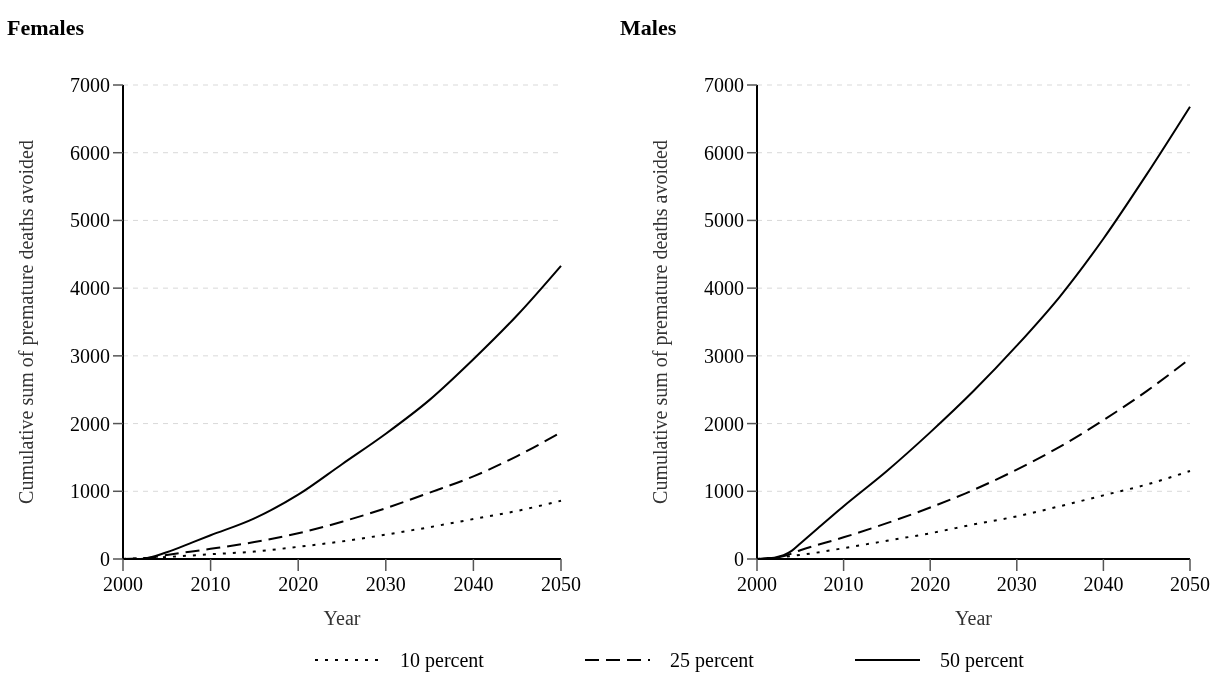  Describe the element at coordinates (442, 660) in the screenshot. I see `legend-label: 10 percent` at that location.